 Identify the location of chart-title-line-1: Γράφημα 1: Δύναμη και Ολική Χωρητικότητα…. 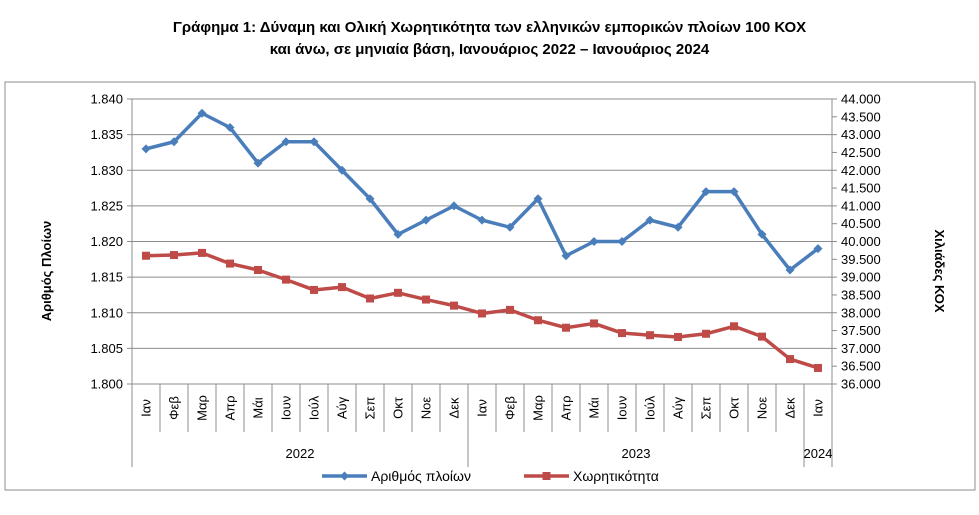
(489, 27).